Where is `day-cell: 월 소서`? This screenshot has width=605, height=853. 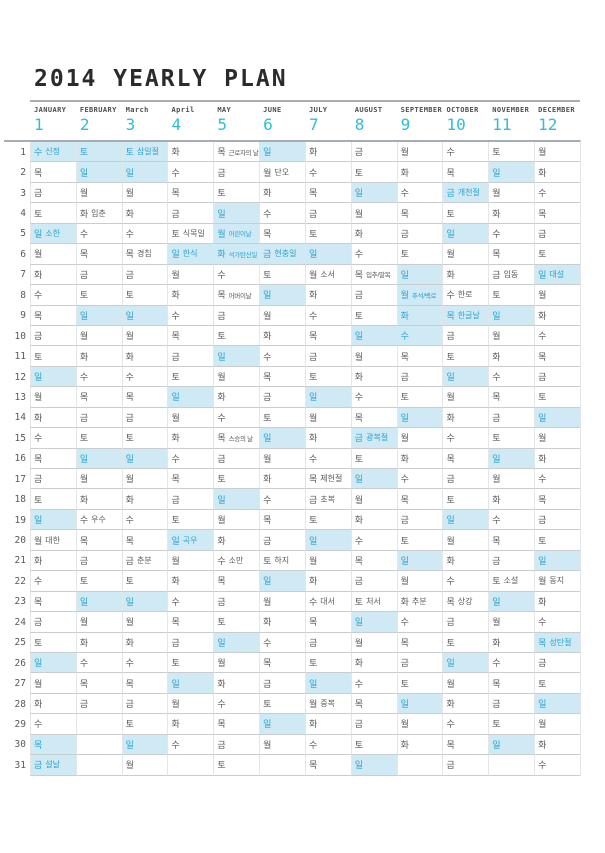 day-cell: 월 소서 is located at coordinates (327, 275).